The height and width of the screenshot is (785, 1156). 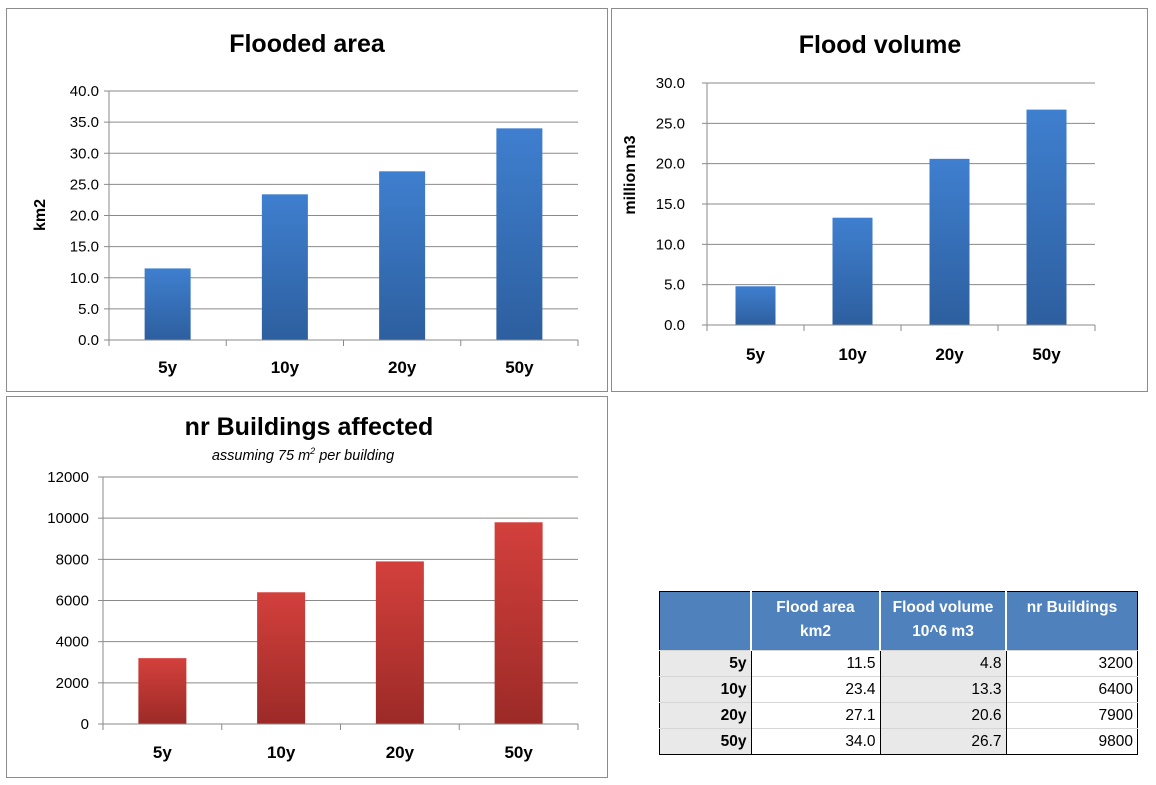 What do you see at coordinates (40, 215) in the screenshot?
I see `y-axis-label: km2` at bounding box center [40, 215].